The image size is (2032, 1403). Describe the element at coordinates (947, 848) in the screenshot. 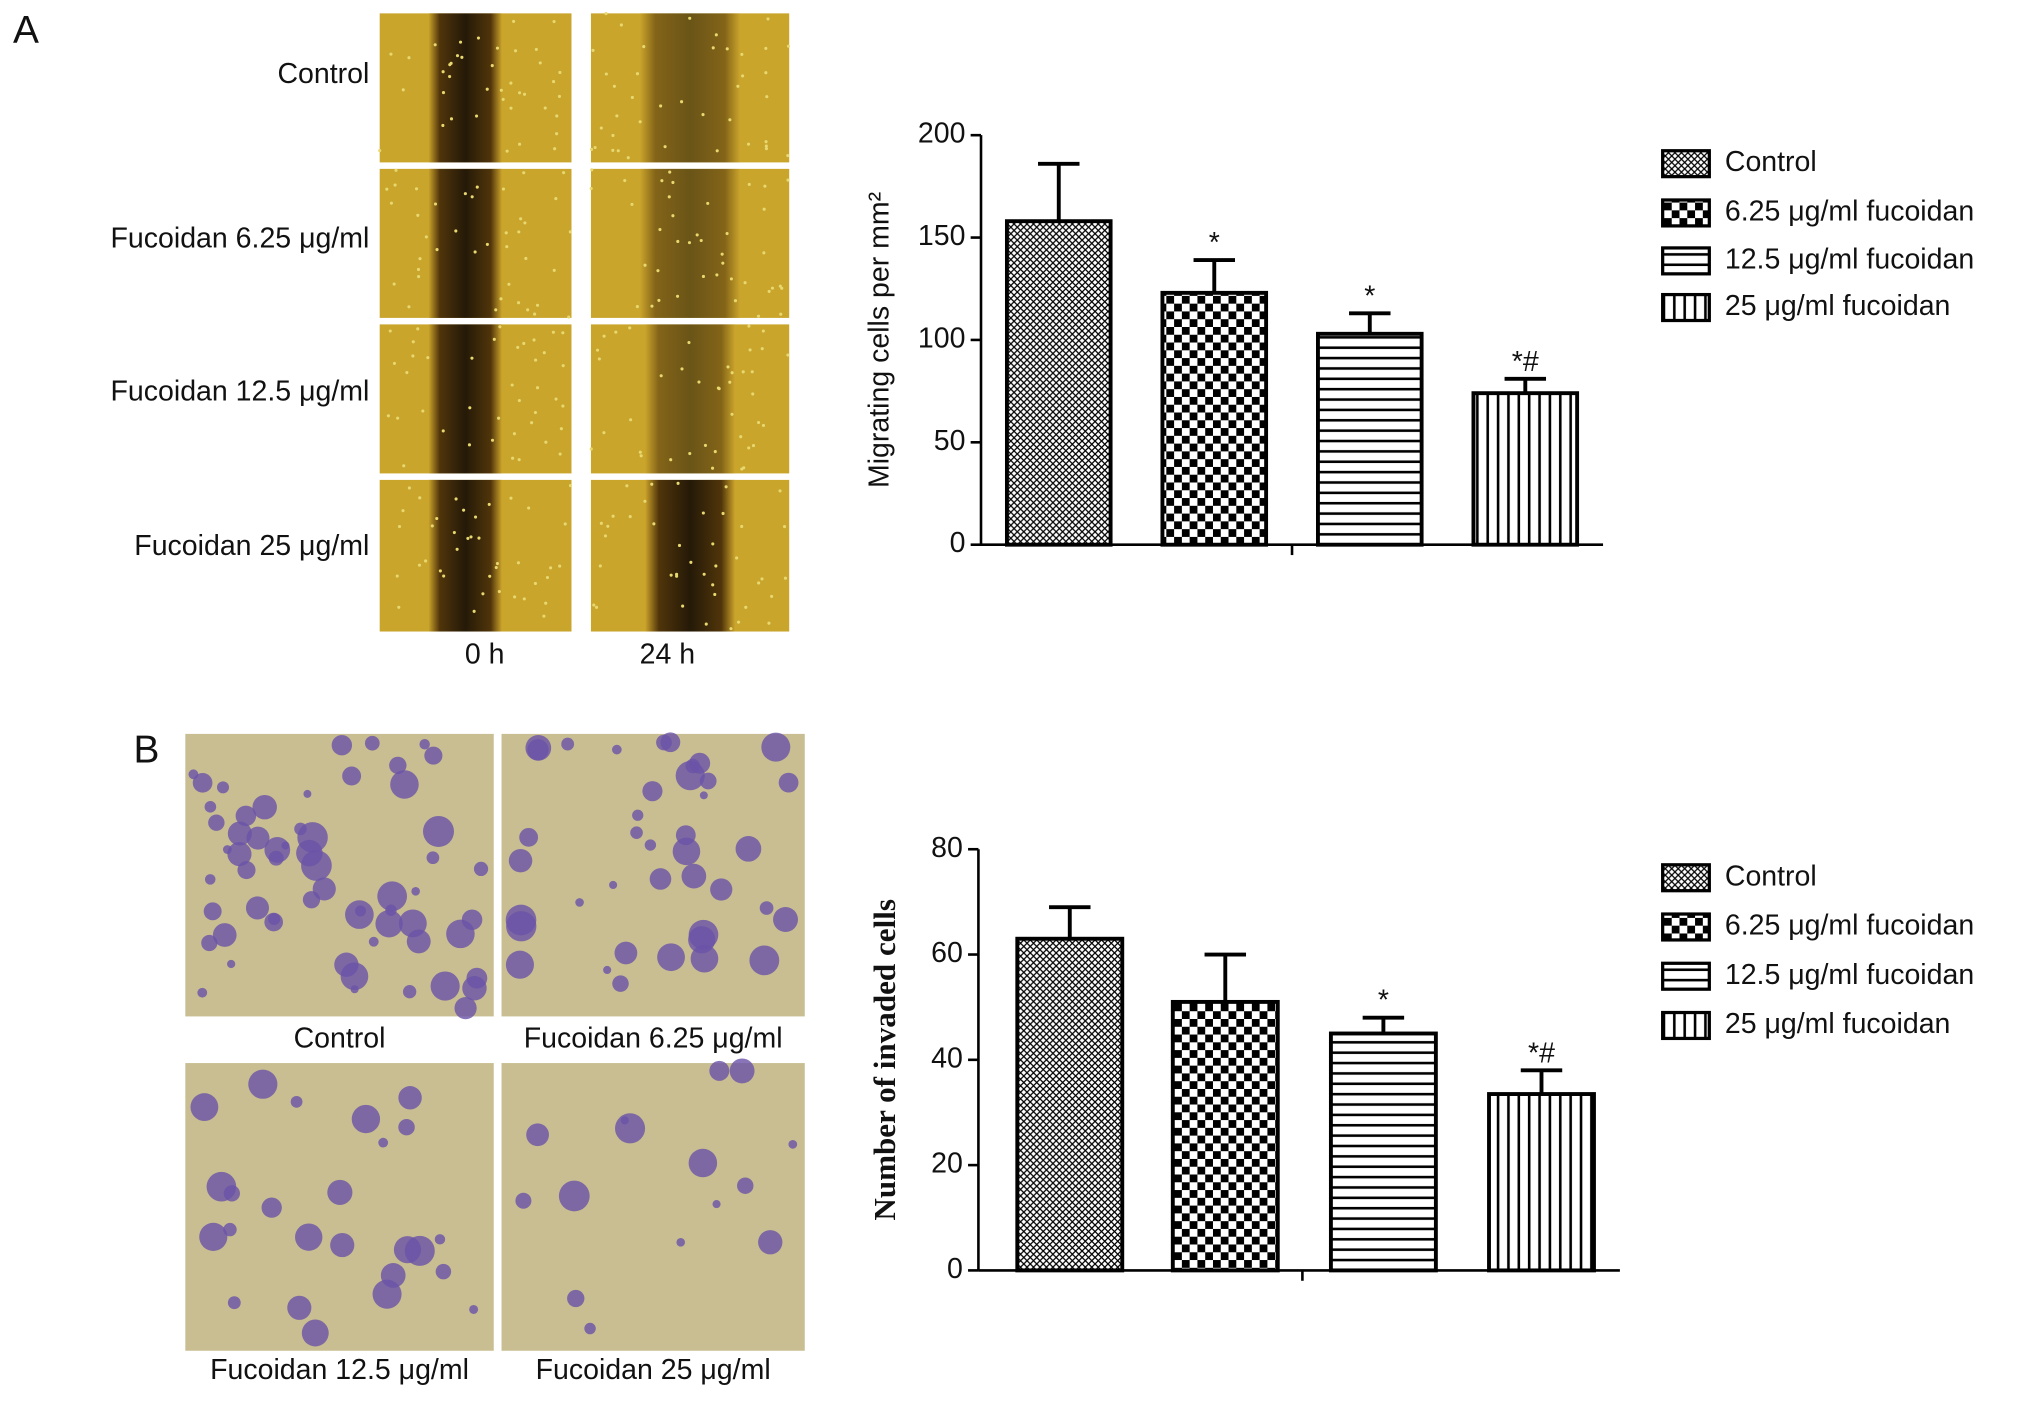

I see `y-tick-label: 80` at that location.